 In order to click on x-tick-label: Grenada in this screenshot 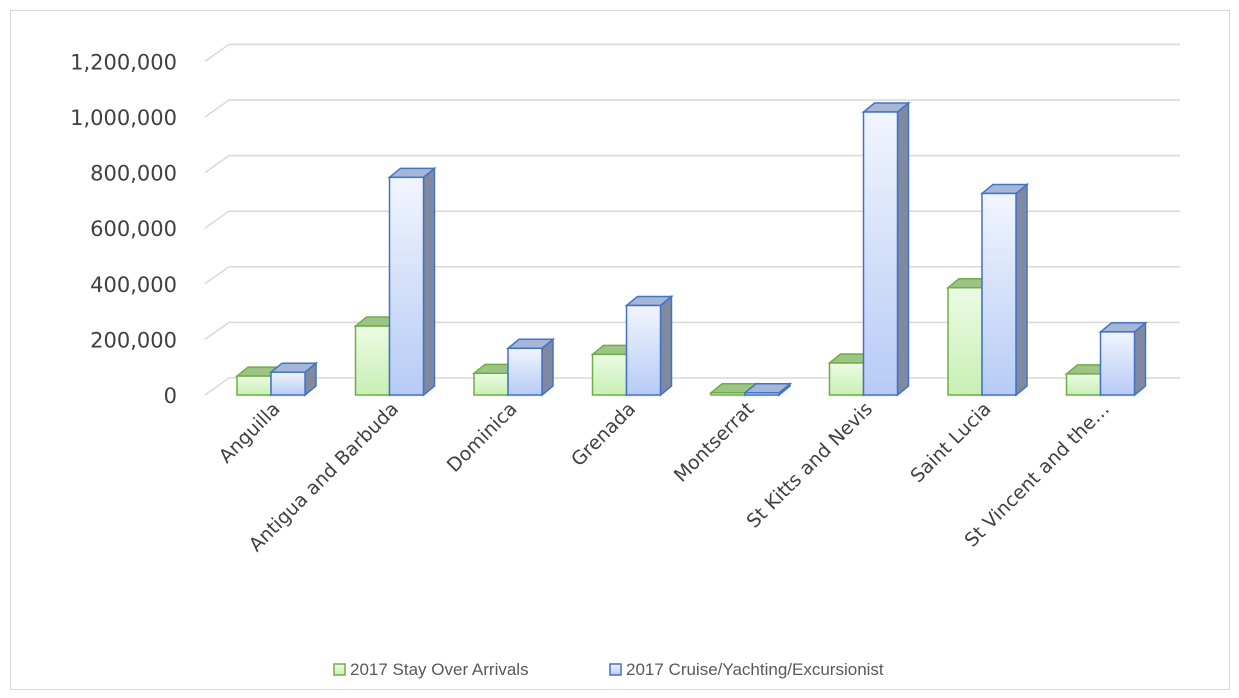, I will do `click(603, 434)`.